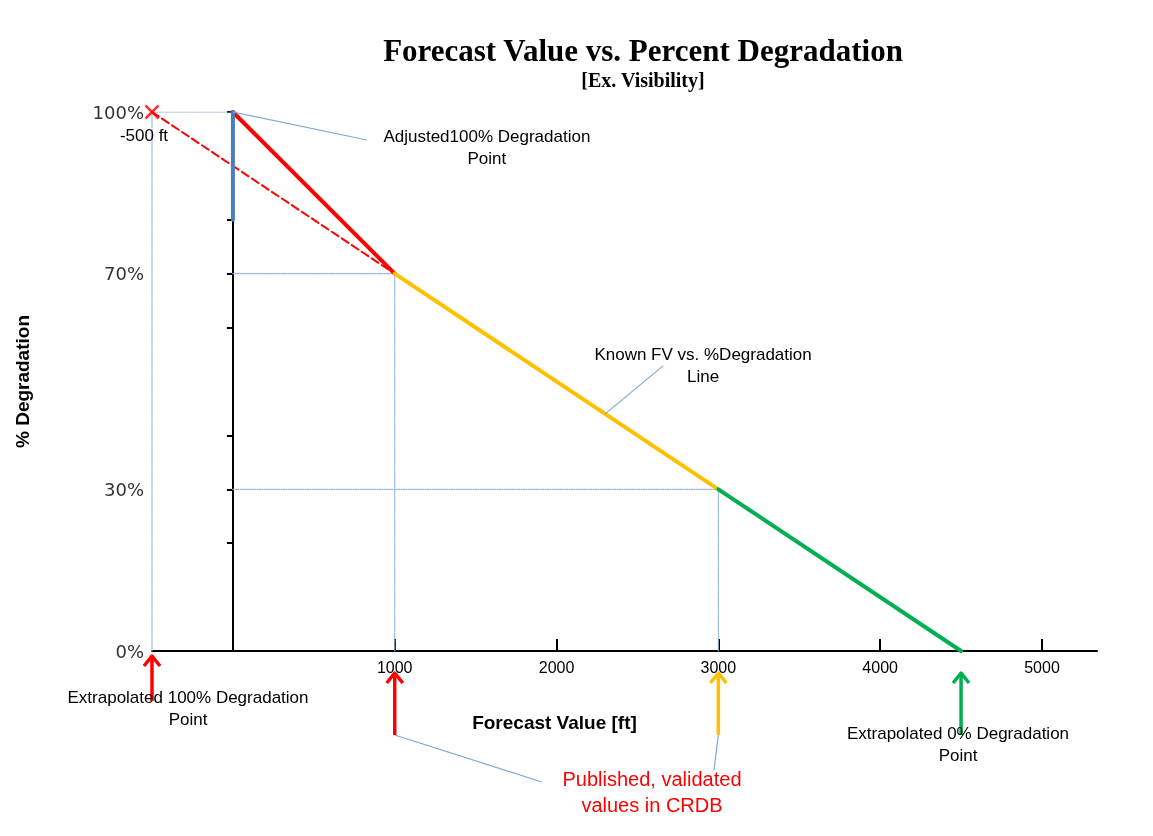 The image size is (1153, 836). Describe the element at coordinates (123, 489) in the screenshot. I see `y-tick-label: 30%` at that location.